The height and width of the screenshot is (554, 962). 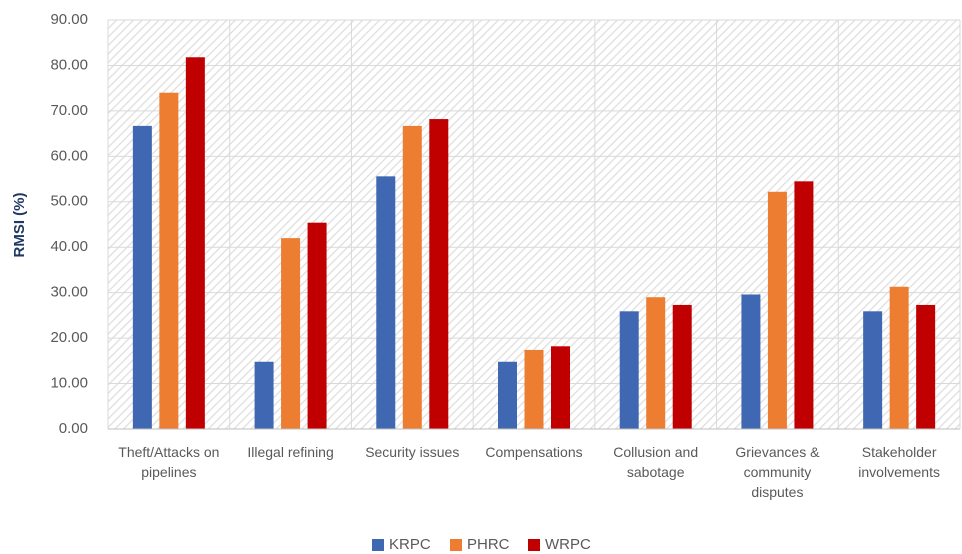 I want to click on x-tick-label: Stakeholder involvements, so click(x=899, y=462).